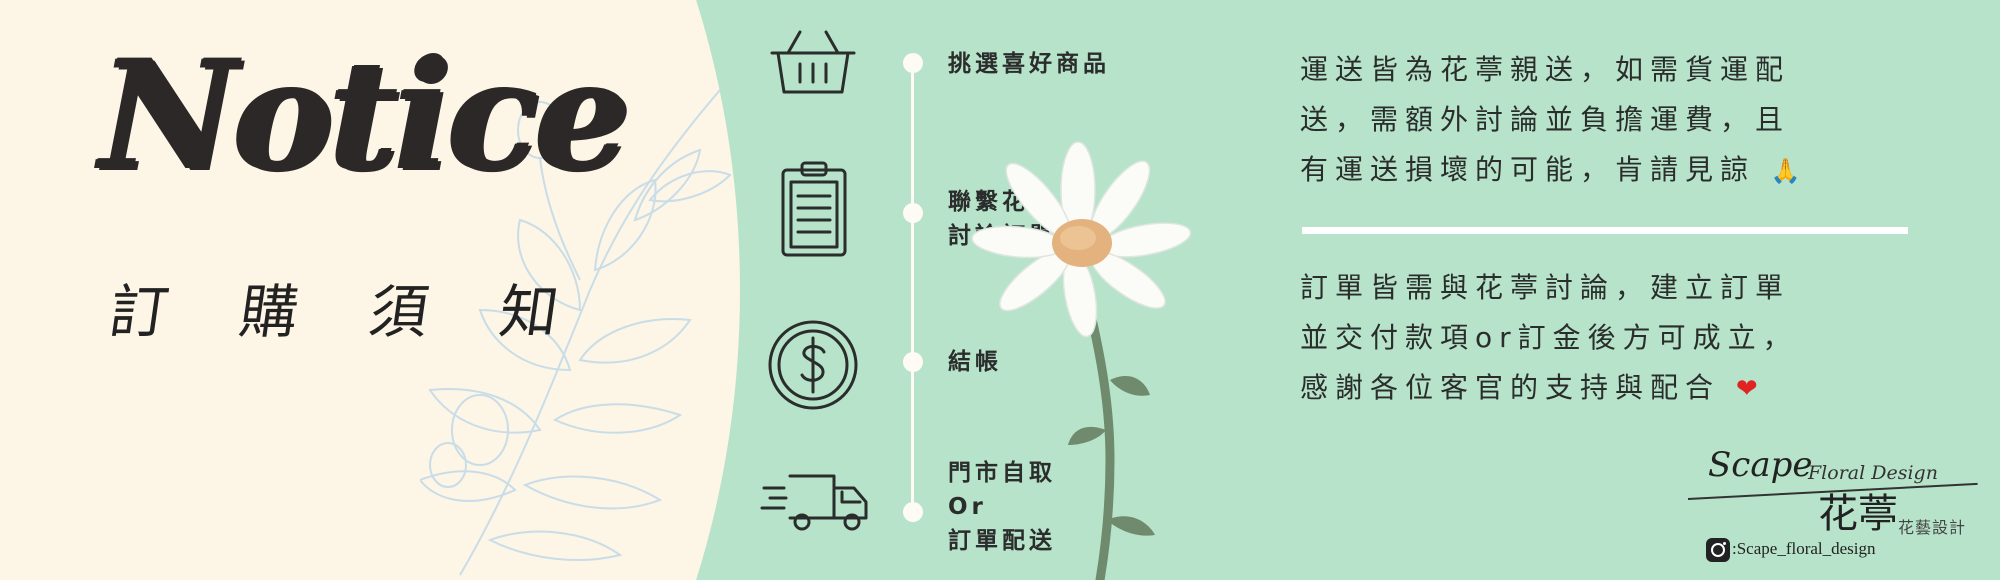  I want to click on delivery-truck-icon, so click(814, 502).